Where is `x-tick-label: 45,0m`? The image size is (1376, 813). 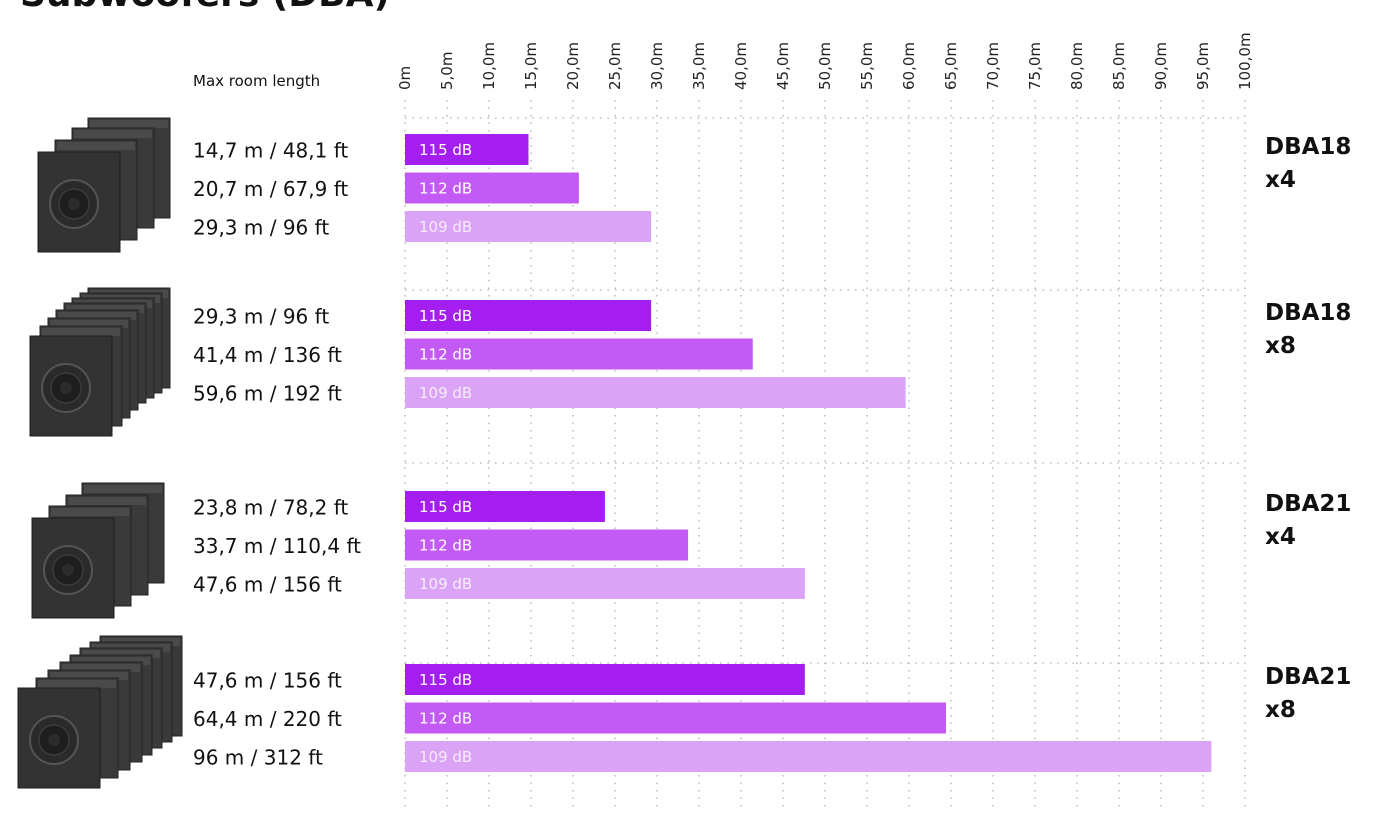 x-tick-label: 45,0m is located at coordinates (783, 66).